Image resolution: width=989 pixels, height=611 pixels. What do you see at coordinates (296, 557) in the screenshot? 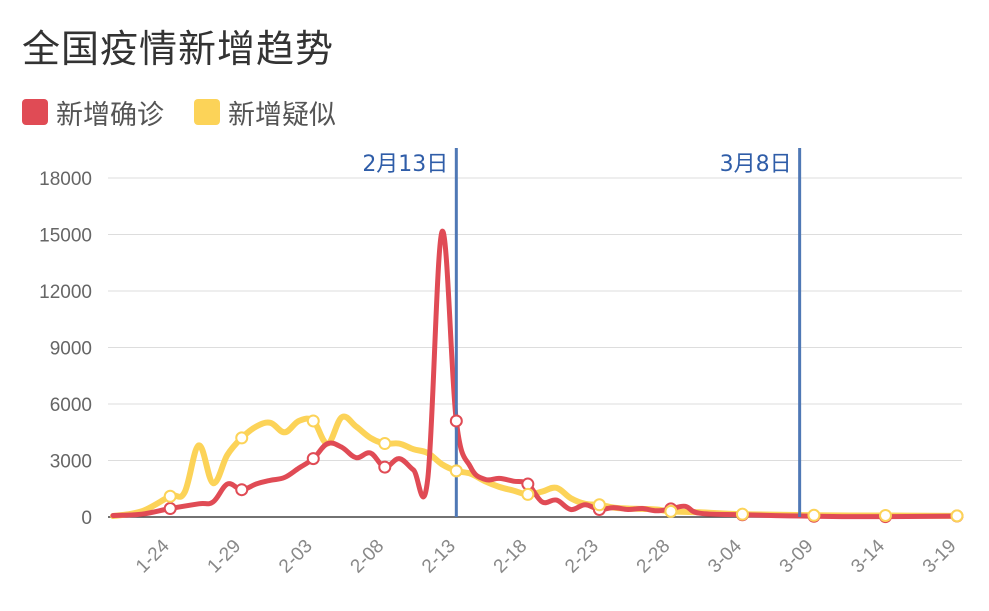
I see `x-tick-label: 2-03` at bounding box center [296, 557].